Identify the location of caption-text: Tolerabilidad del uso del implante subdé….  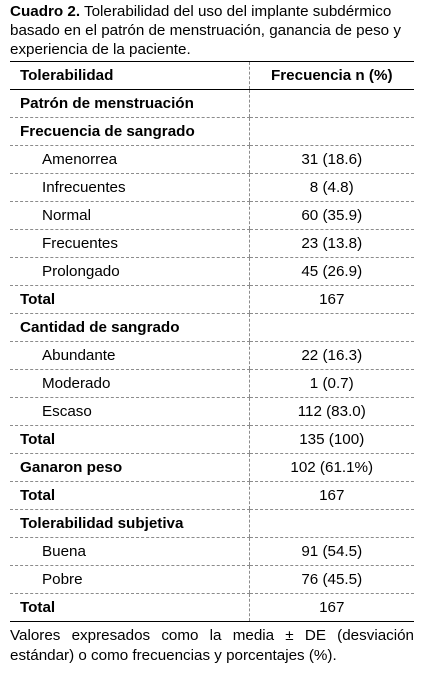
(205, 30).